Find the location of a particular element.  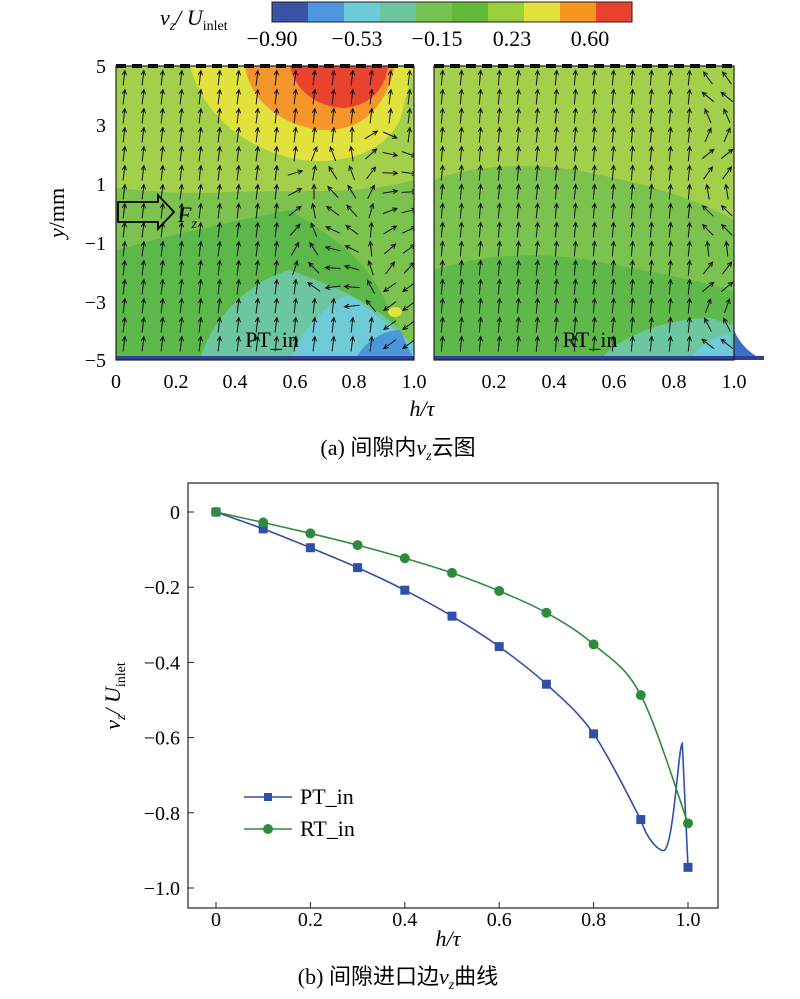

y-axis-ticks: 0 −0.2 −0.4 −0.6 −0.8 −1.0 is located at coordinates (169, 701).